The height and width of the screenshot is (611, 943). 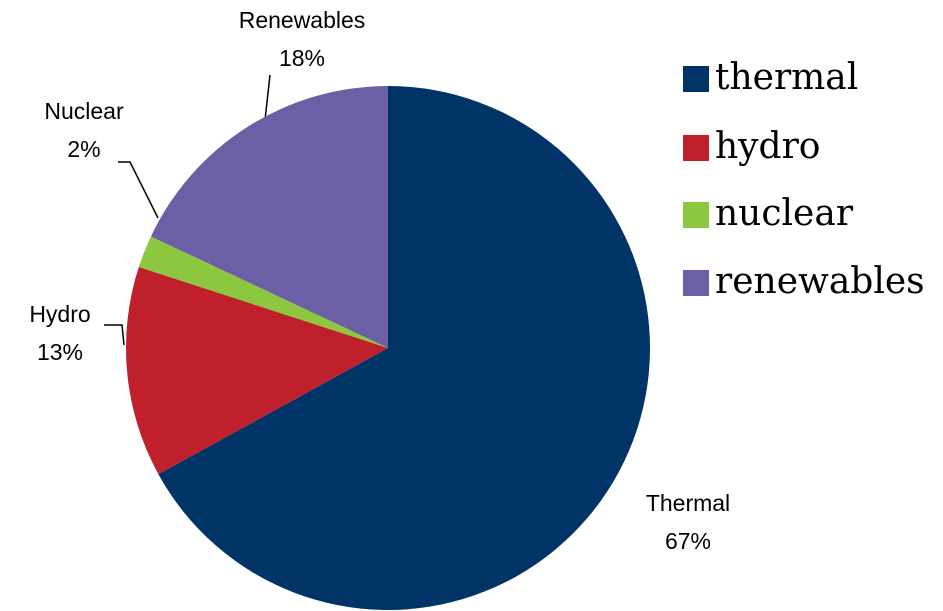 I want to click on slice-label: Hydro, so click(x=59, y=314).